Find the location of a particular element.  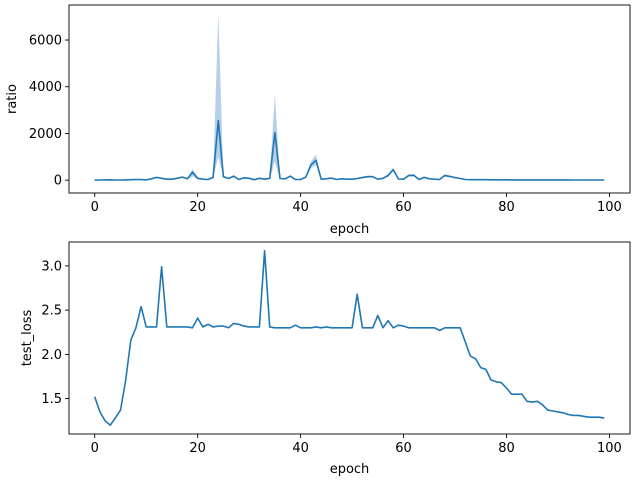

y-tick-label: 0 is located at coordinates (58, 181).